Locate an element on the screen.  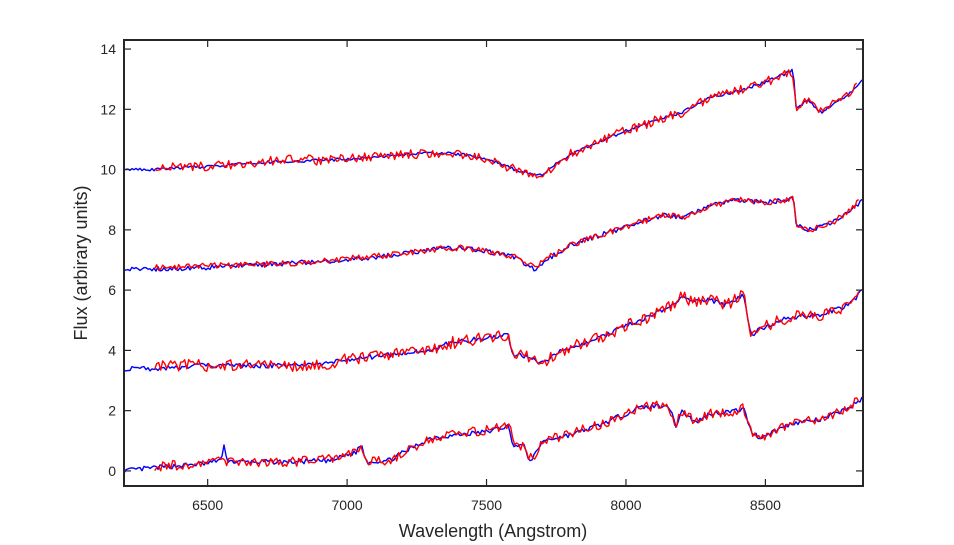
x-tick-label: 8000 is located at coordinates (625, 505).